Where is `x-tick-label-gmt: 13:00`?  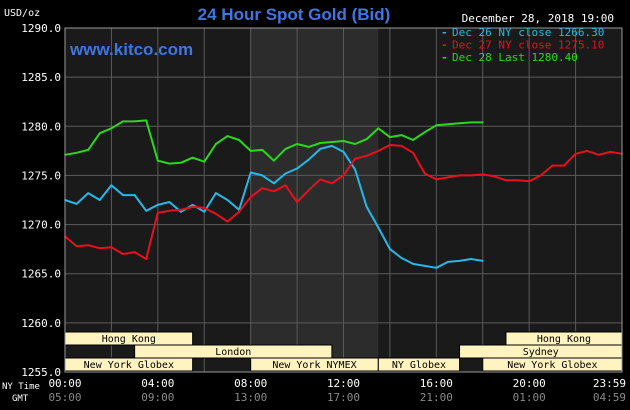
x-tick-label-gmt: 13:00 is located at coordinates (250, 397).